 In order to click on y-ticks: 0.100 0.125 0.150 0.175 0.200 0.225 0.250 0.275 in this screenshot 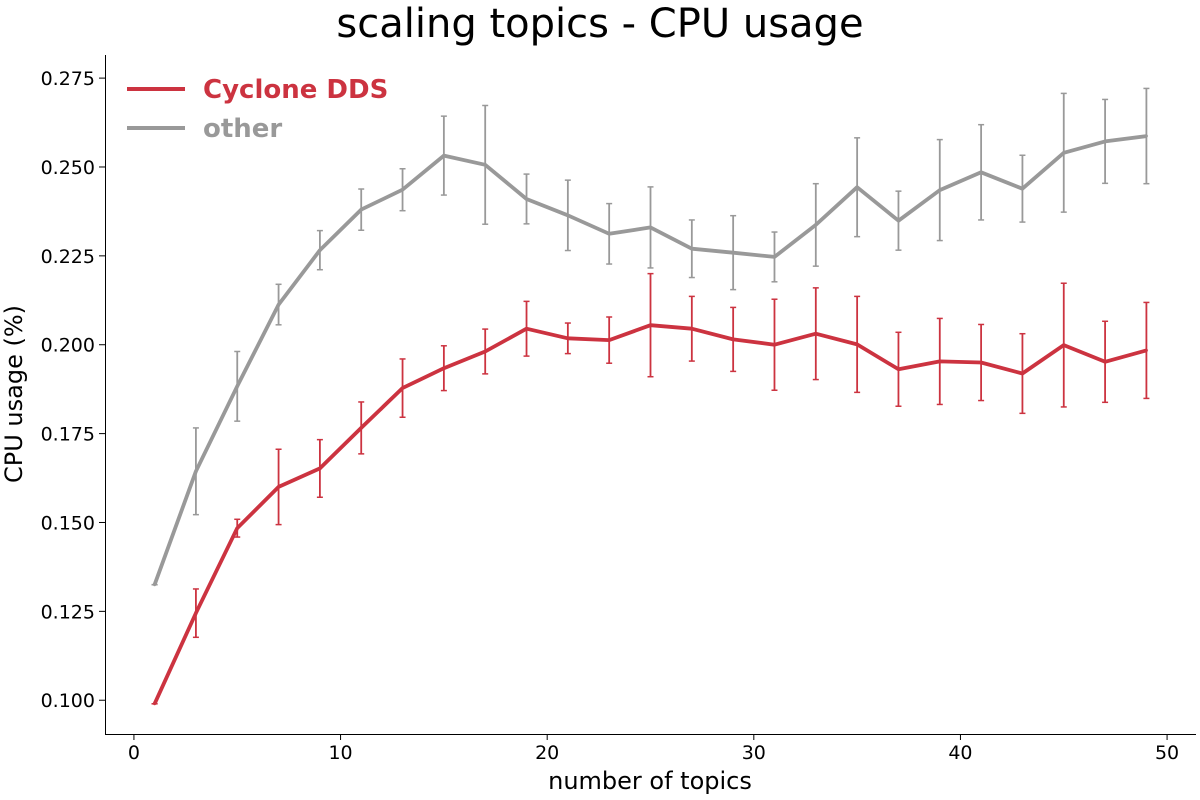, I will do `click(73, 390)`.